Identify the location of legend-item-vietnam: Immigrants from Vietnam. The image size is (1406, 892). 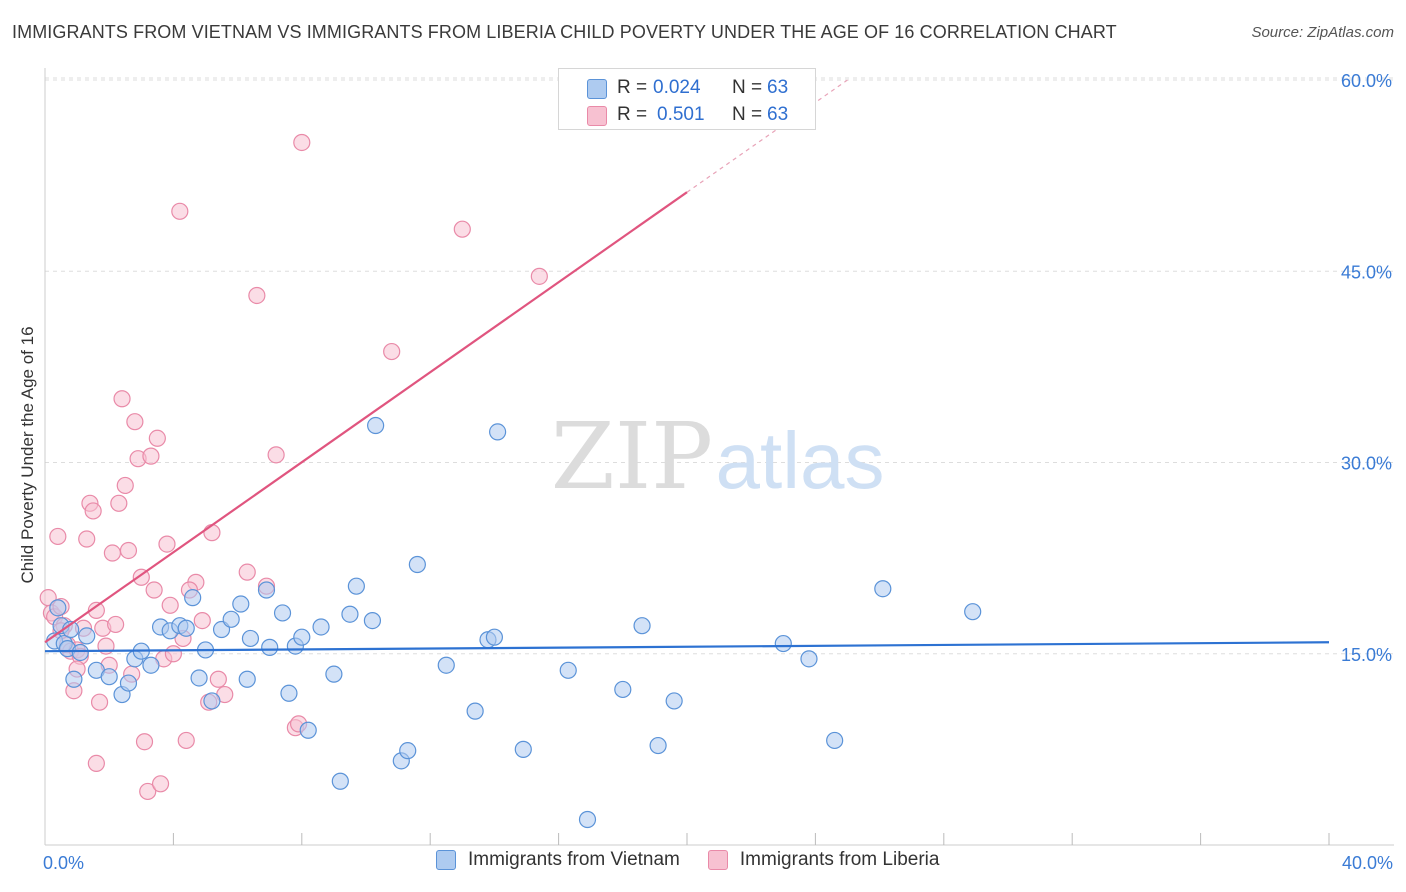
(558, 860).